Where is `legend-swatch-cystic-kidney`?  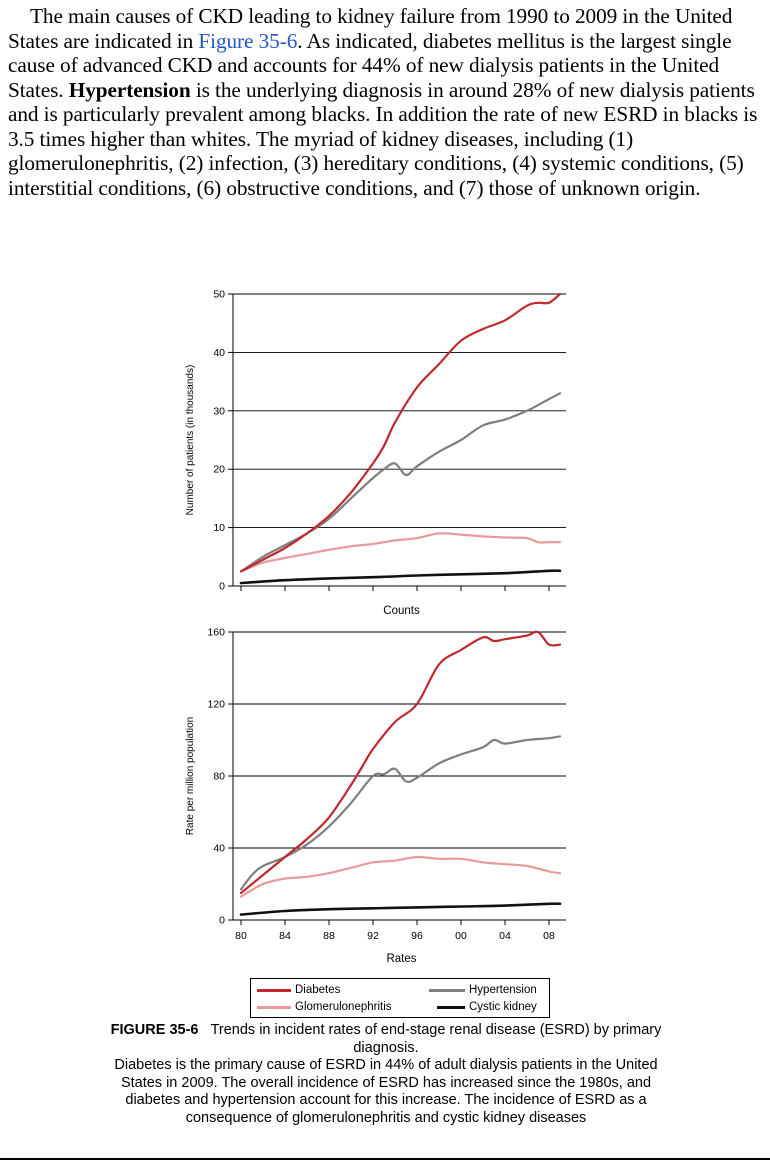 legend-swatch-cystic-kidney is located at coordinates (451, 1007).